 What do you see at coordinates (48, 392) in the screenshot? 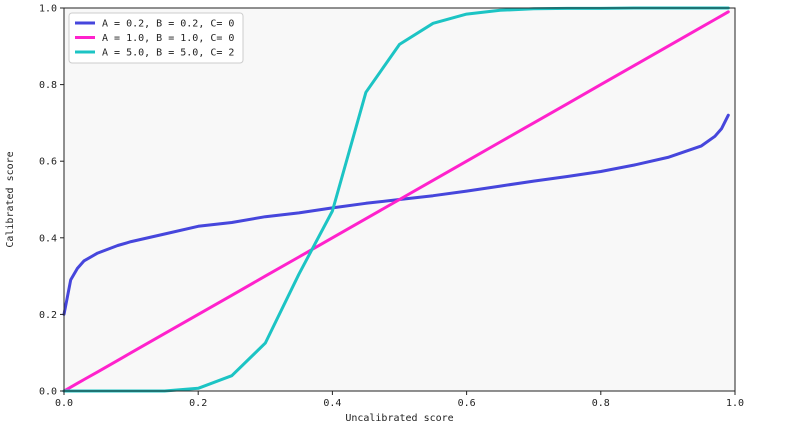
I see `y-tick-label: 0.0` at bounding box center [48, 392].